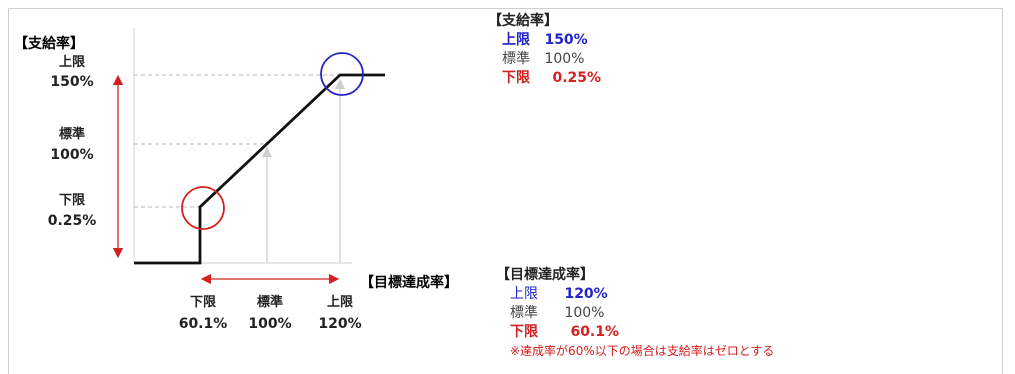  I want to click on y-label-lower: 下限, so click(72, 200).